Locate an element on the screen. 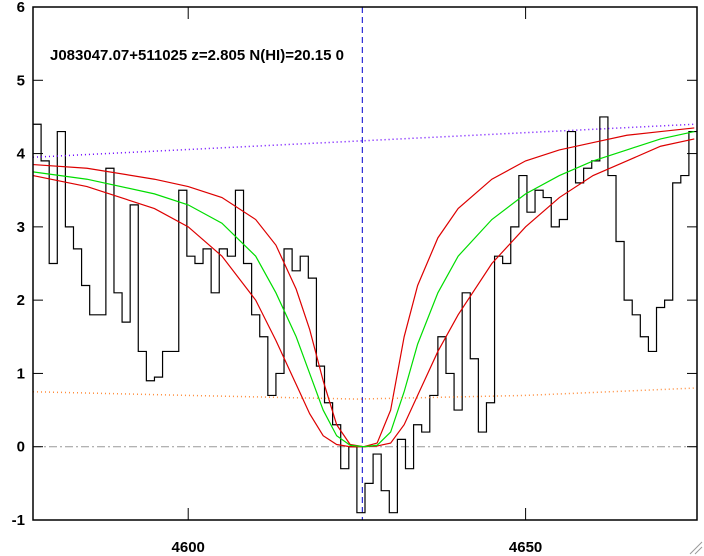 The height and width of the screenshot is (556, 704). x-tick-label: 4600 is located at coordinates (188, 547).